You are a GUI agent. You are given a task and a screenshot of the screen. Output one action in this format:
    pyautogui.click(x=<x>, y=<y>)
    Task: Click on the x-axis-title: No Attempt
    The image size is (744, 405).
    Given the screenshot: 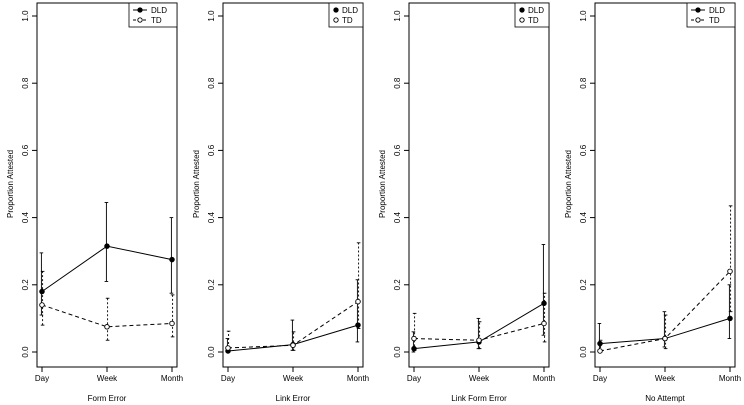 What is the action you would take?
    pyautogui.click(x=665, y=398)
    